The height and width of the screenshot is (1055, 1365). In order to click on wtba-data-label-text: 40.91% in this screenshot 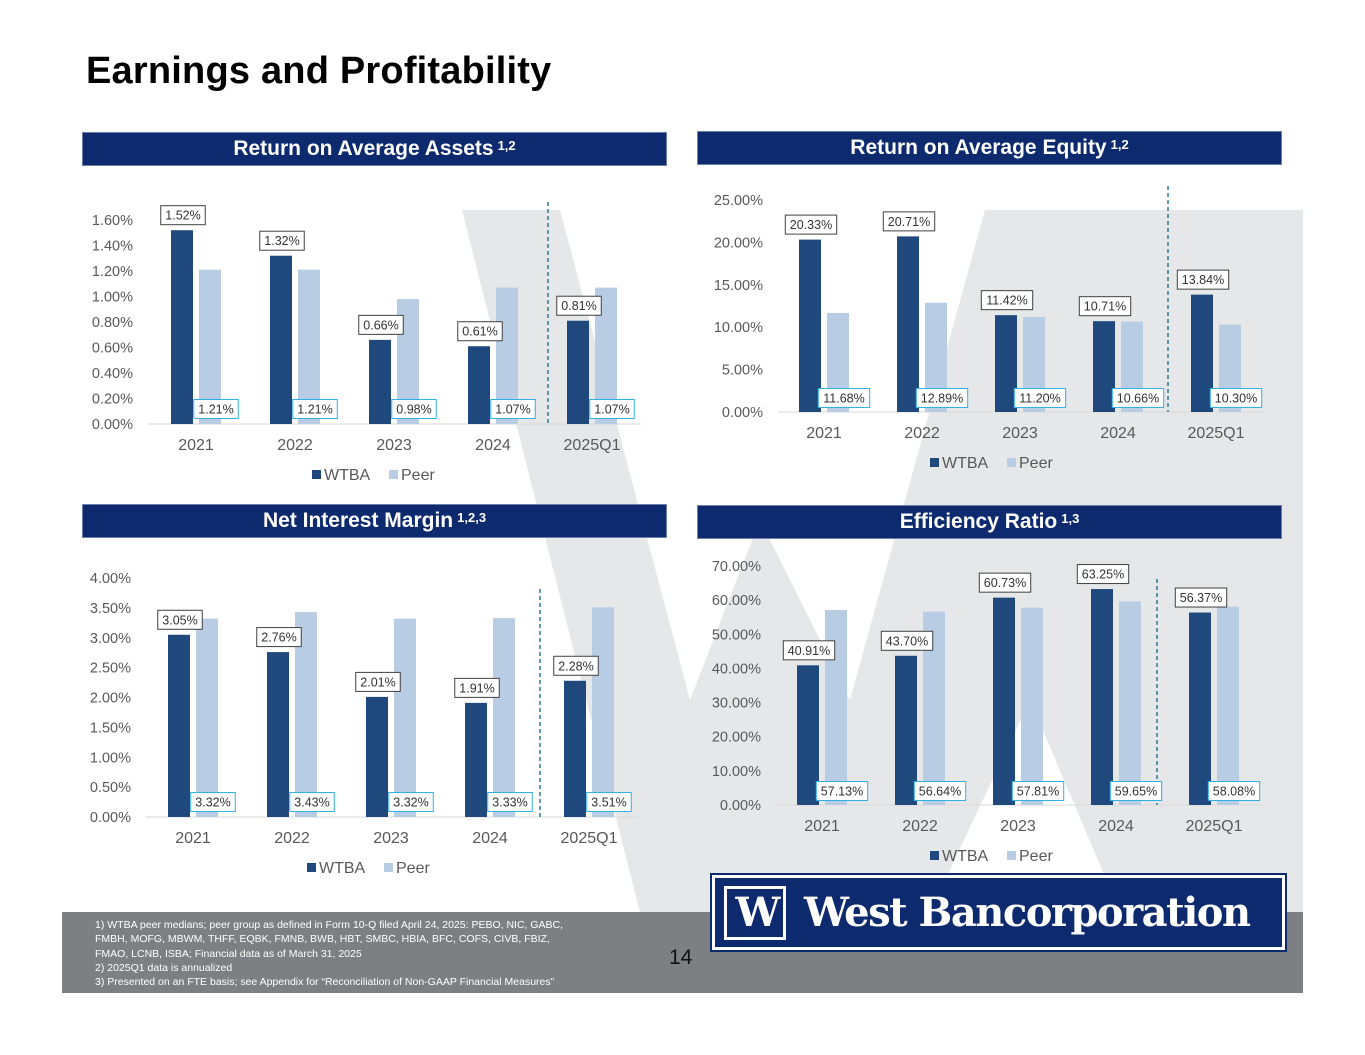, I will do `click(809, 651)`.